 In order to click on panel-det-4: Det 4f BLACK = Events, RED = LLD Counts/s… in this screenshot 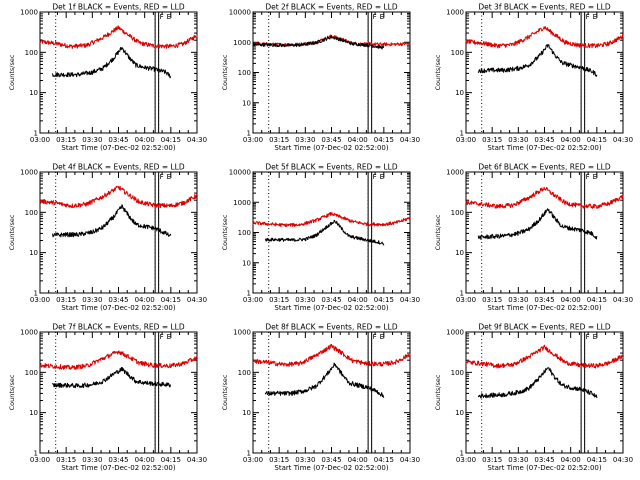, I will do `click(107, 238)`.